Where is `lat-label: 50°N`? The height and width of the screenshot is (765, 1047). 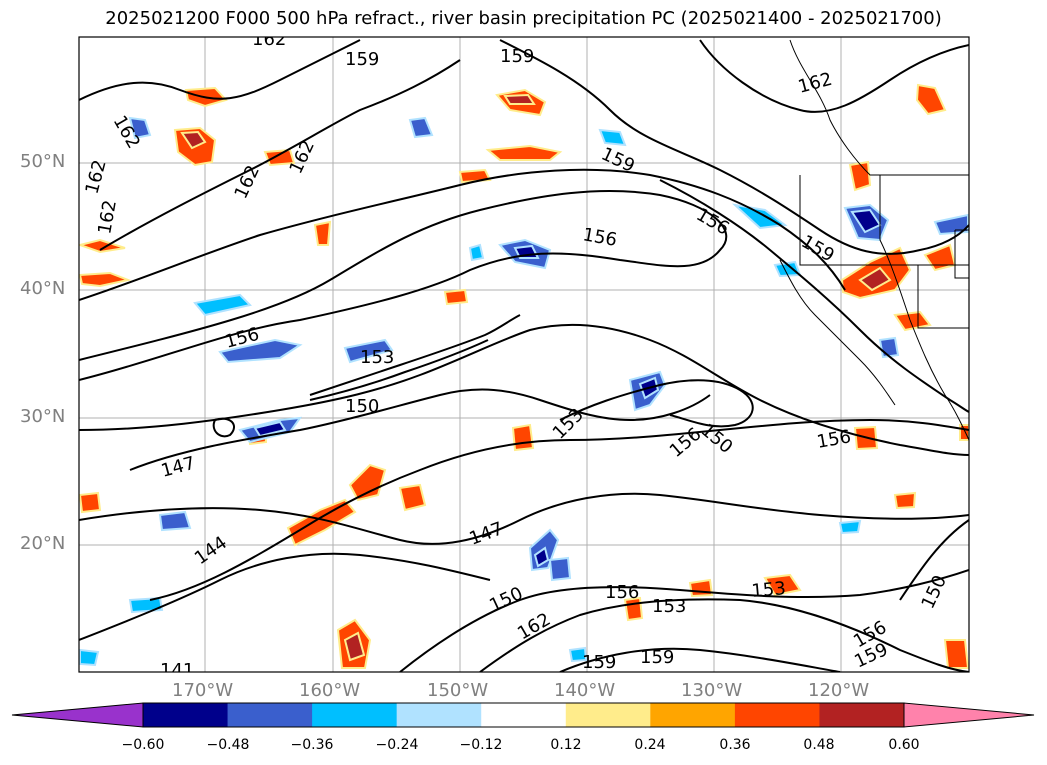
lat-label: 50°N is located at coordinates (43, 161).